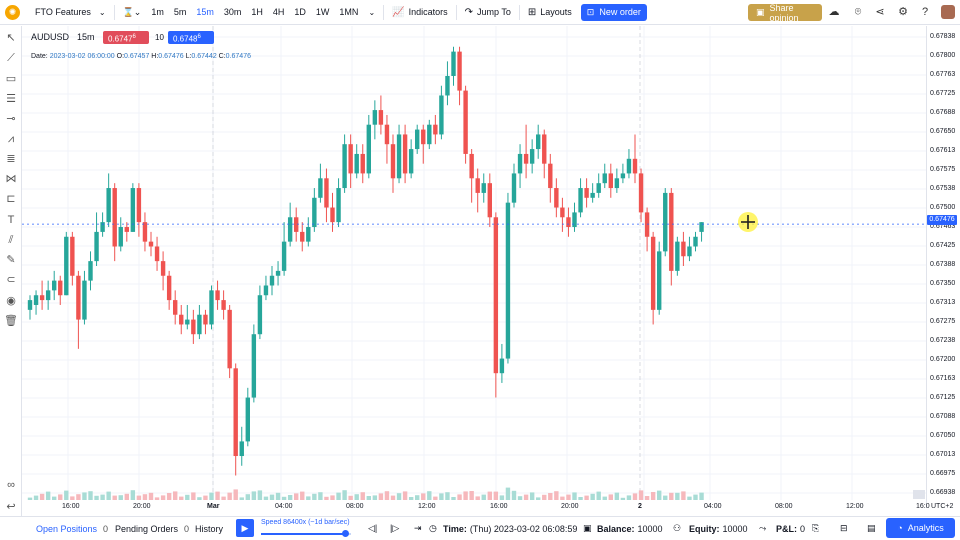 The image size is (960, 540). What do you see at coordinates (11, 199) in the screenshot?
I see `measure-icon: ⊏` at bounding box center [11, 199].